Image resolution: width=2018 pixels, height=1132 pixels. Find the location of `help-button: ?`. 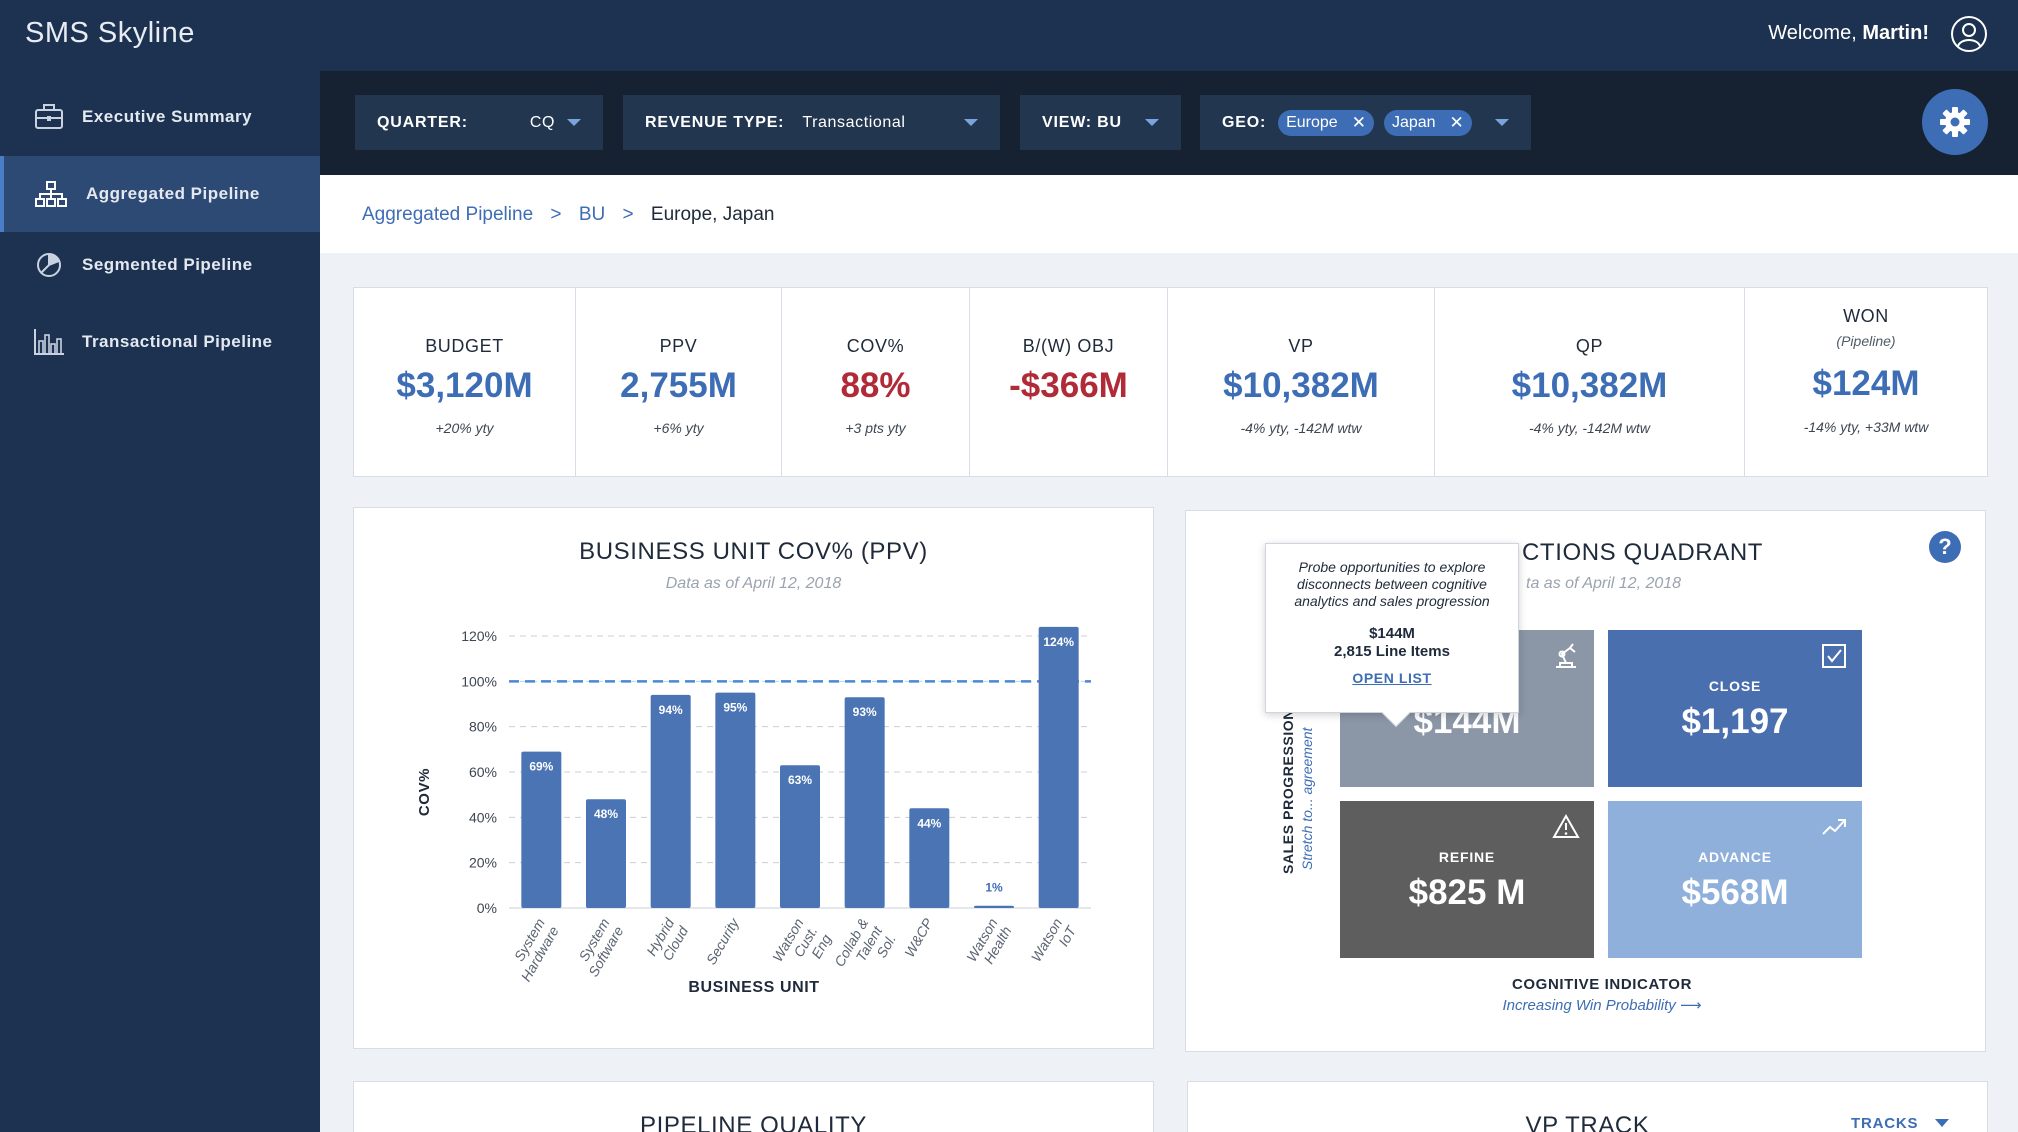

help-button: ? is located at coordinates (1945, 547).